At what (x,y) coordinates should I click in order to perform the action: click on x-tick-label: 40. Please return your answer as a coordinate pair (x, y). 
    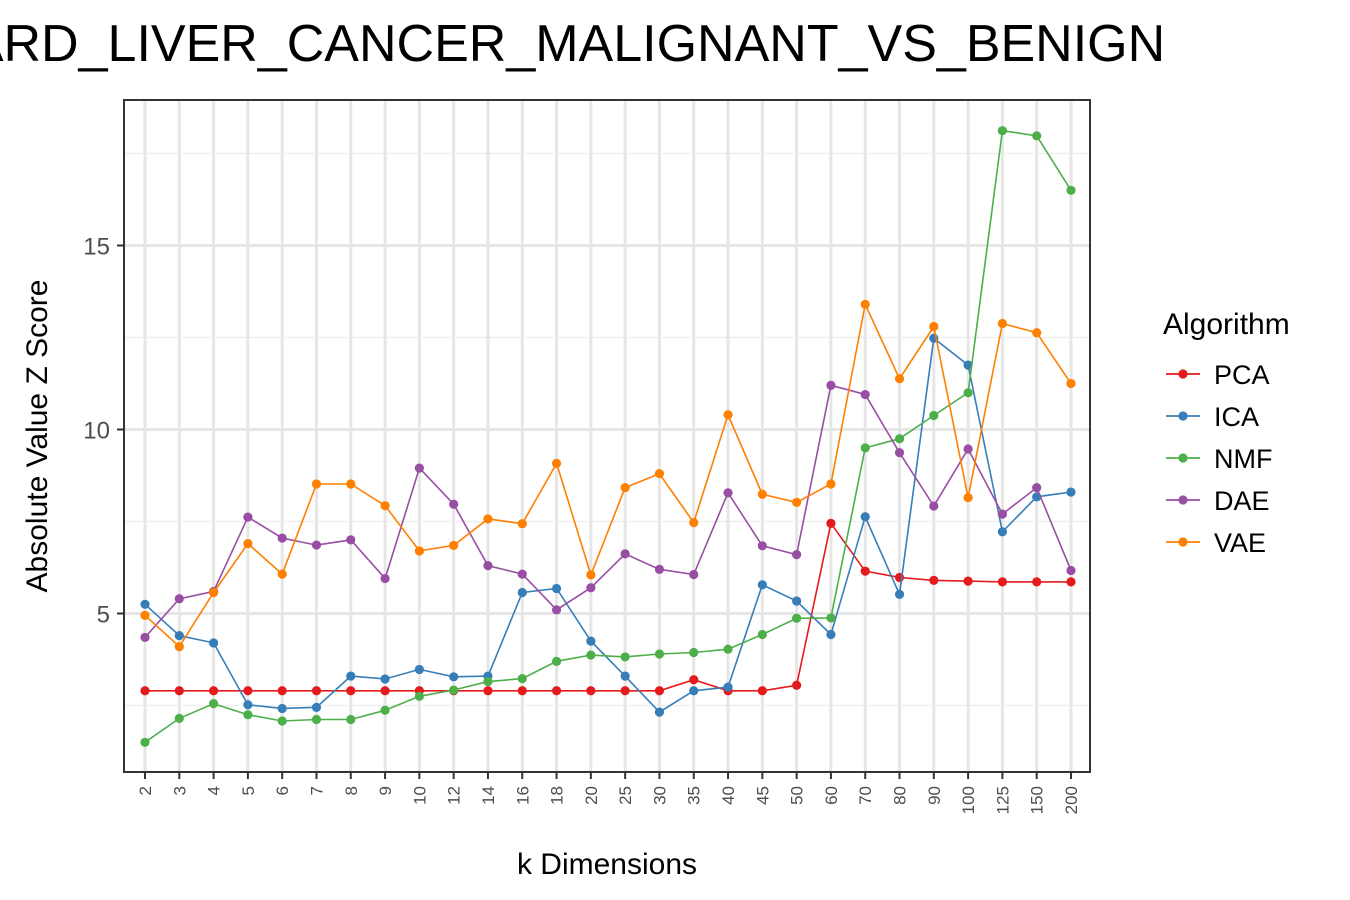
    Looking at the image, I should click on (728, 795).